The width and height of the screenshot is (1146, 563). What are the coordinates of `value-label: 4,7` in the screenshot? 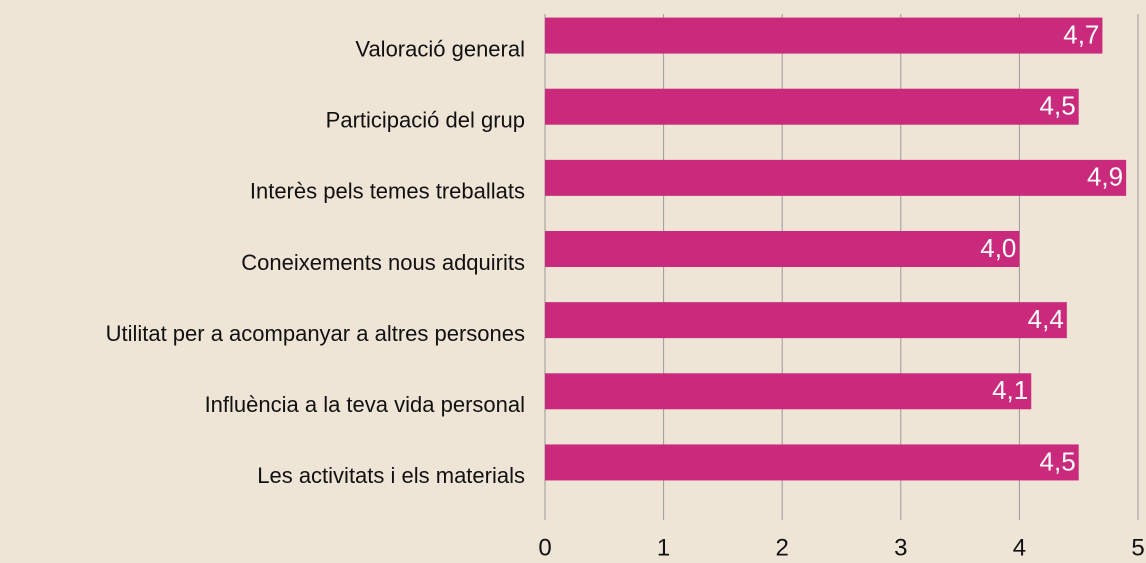 It's located at (1081, 34).